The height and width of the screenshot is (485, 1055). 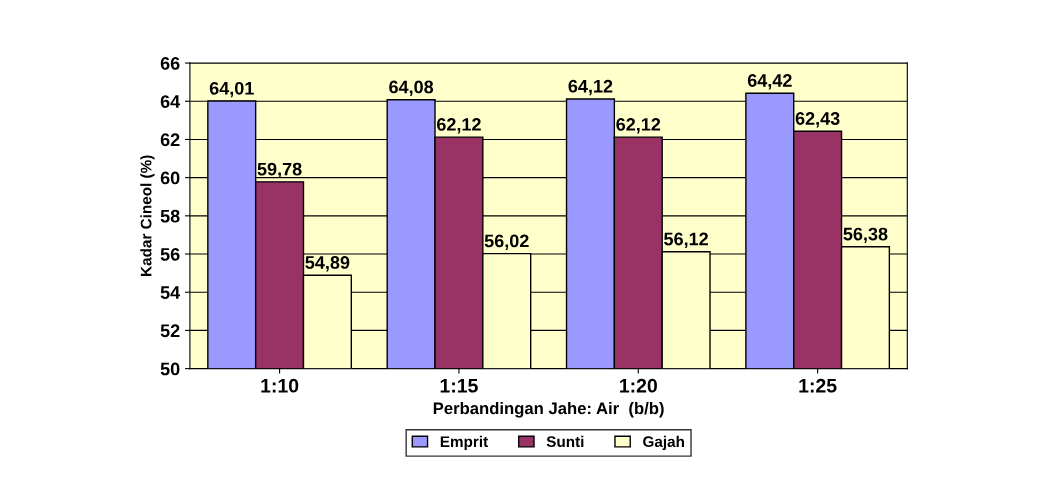 I want to click on y-tick-label: 66, so click(x=170, y=63).